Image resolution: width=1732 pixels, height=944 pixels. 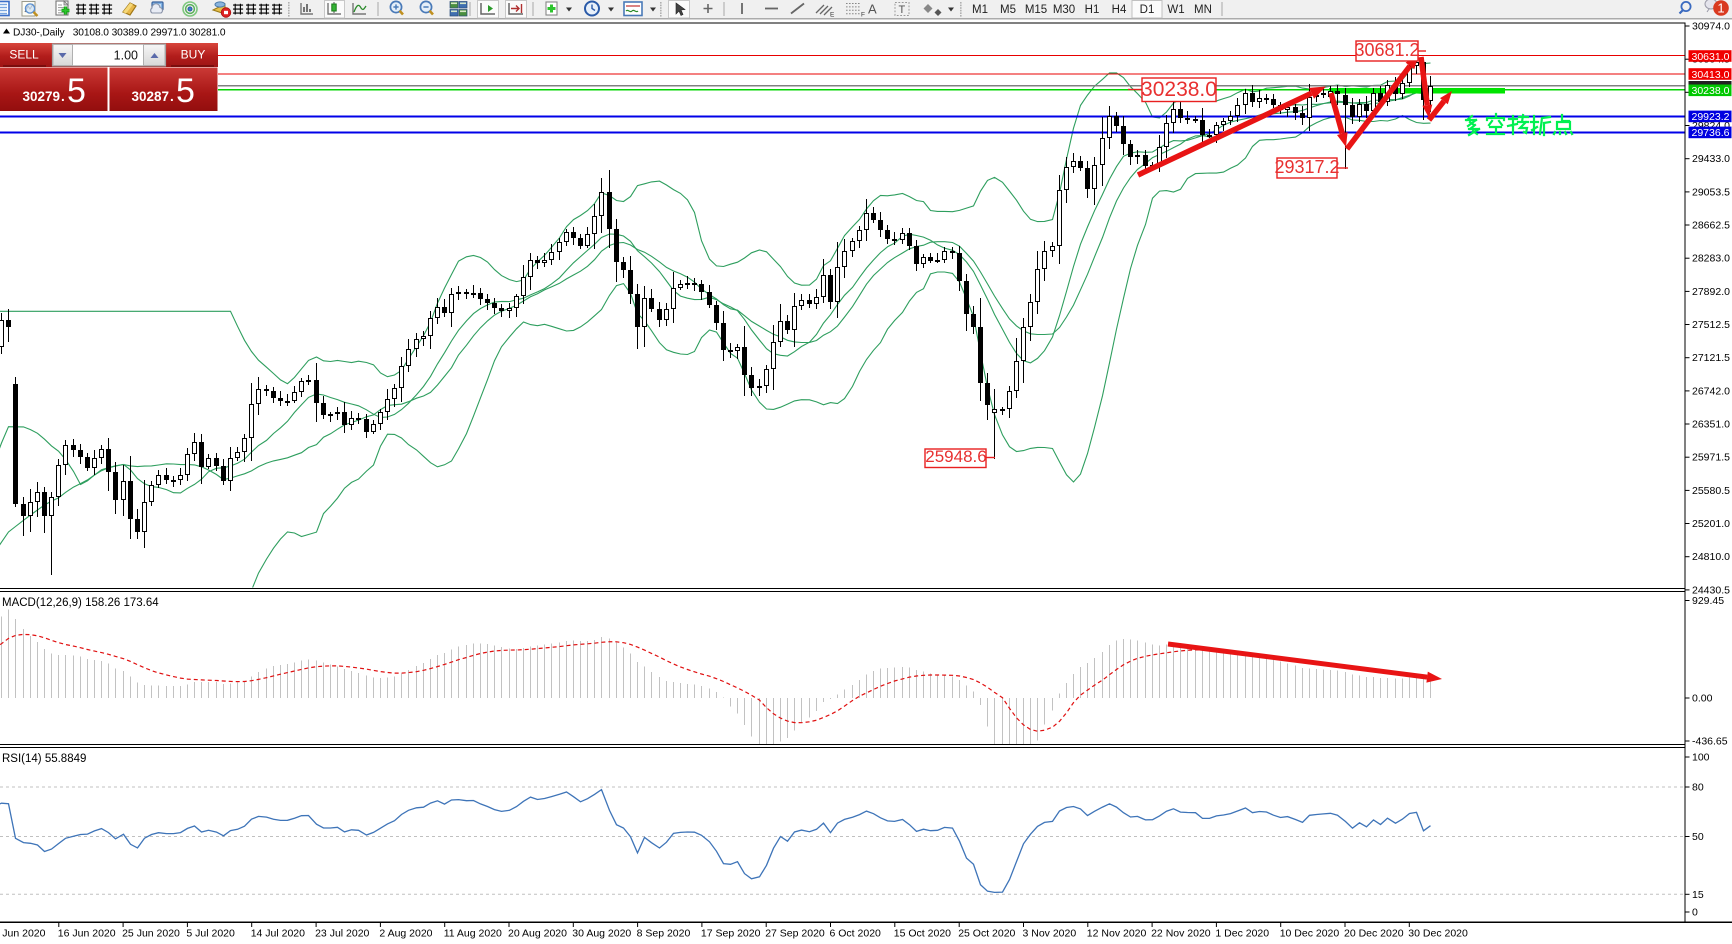 What do you see at coordinates (1711, 458) in the screenshot?
I see `svg-text: 25971.5` at bounding box center [1711, 458].